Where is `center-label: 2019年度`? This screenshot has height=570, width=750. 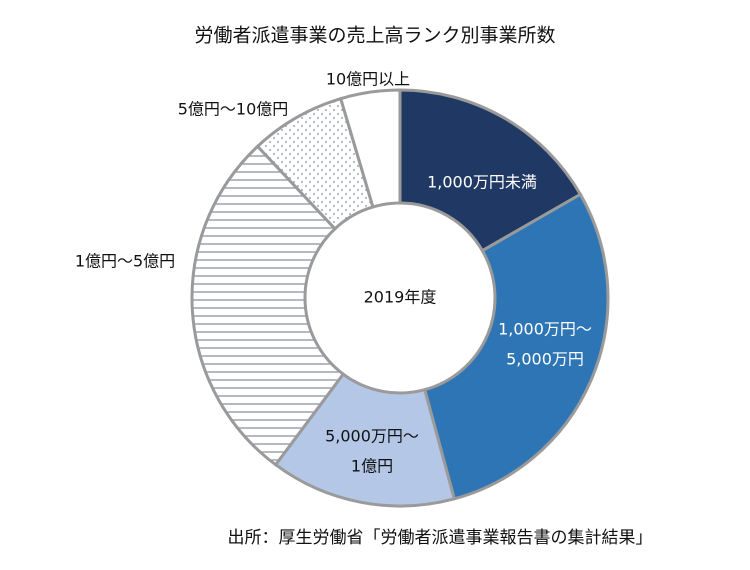
center-label: 2019年度 is located at coordinates (400, 297).